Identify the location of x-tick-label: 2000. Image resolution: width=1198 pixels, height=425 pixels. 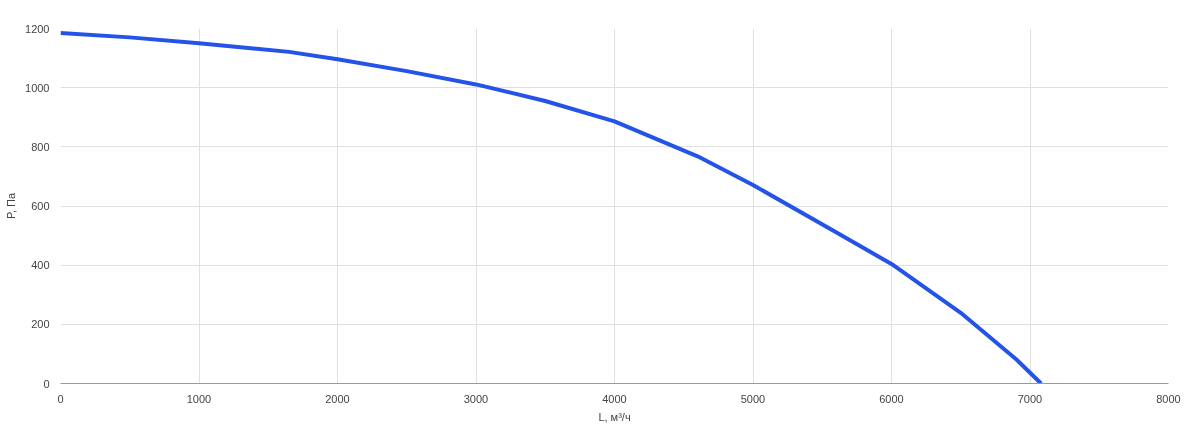
(337, 398).